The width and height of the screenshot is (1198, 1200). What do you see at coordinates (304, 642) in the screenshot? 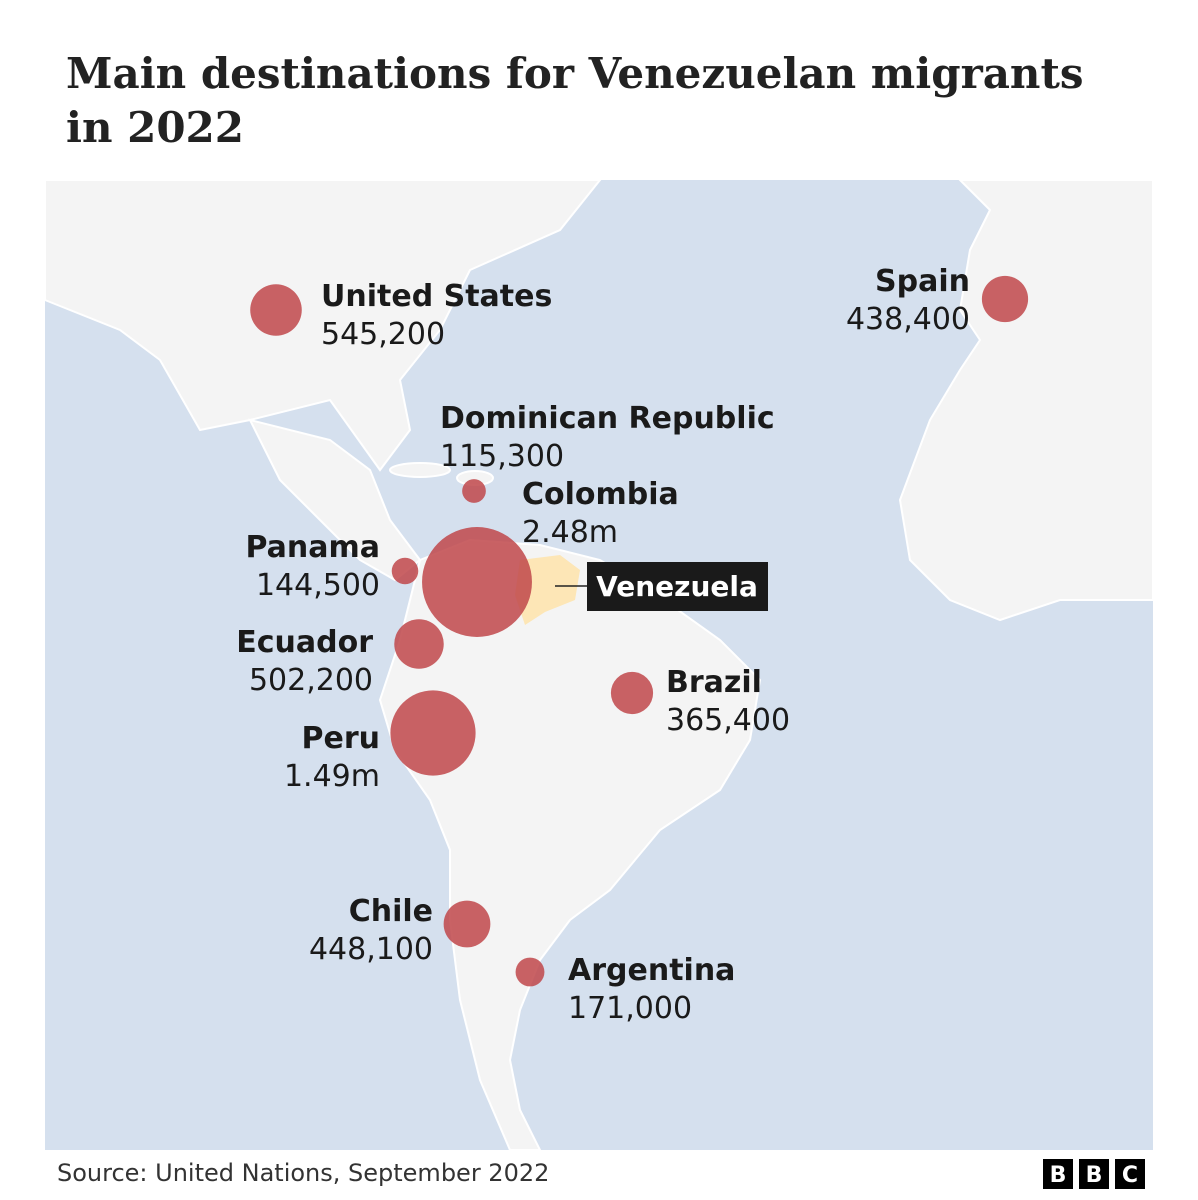
I see `destination-name: Ecuador` at bounding box center [304, 642].